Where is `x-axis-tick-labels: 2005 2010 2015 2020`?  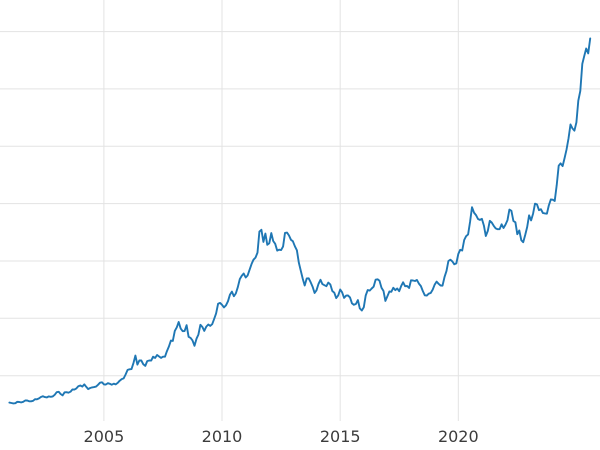 x-axis-tick-labels: 2005 2010 2015 2020 is located at coordinates (281, 436).